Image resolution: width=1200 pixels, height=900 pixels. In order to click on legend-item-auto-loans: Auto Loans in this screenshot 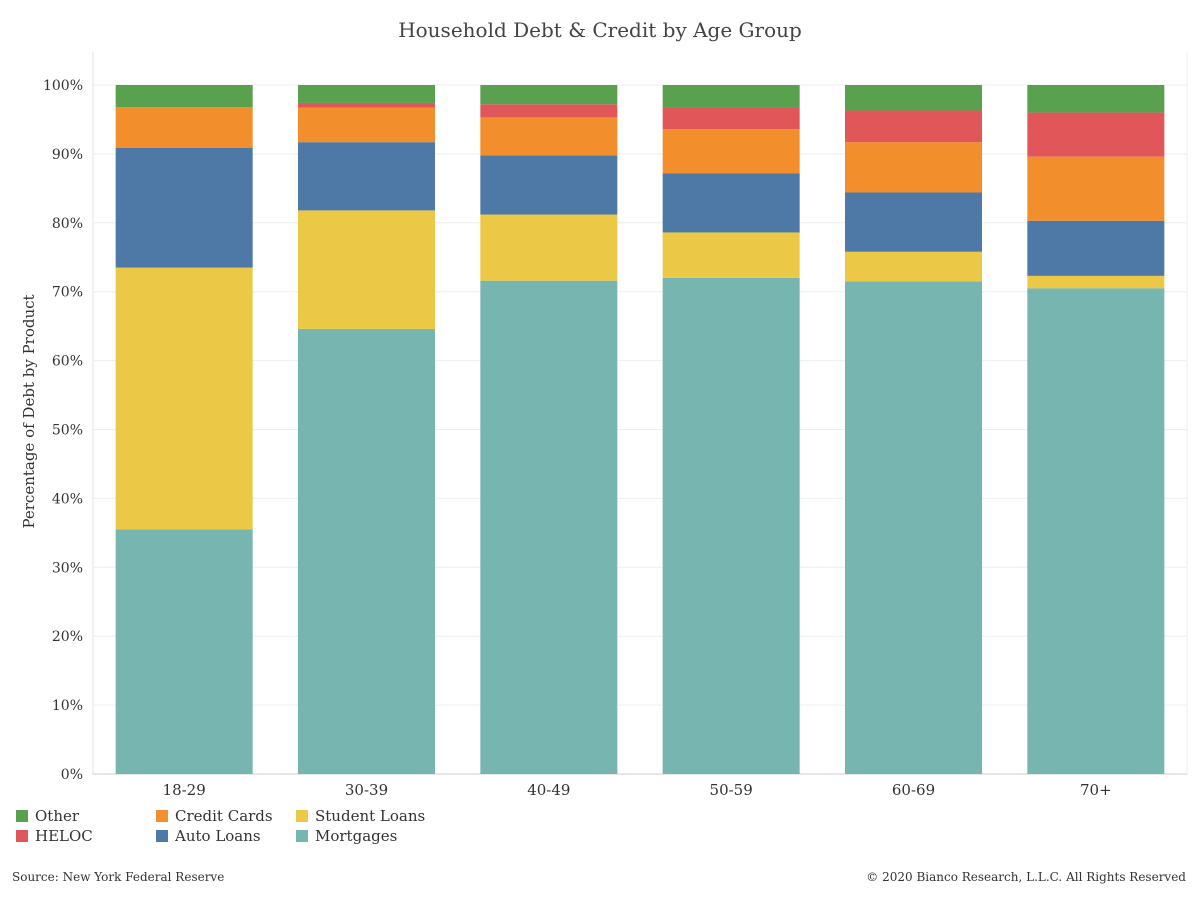, I will do `click(208, 836)`.